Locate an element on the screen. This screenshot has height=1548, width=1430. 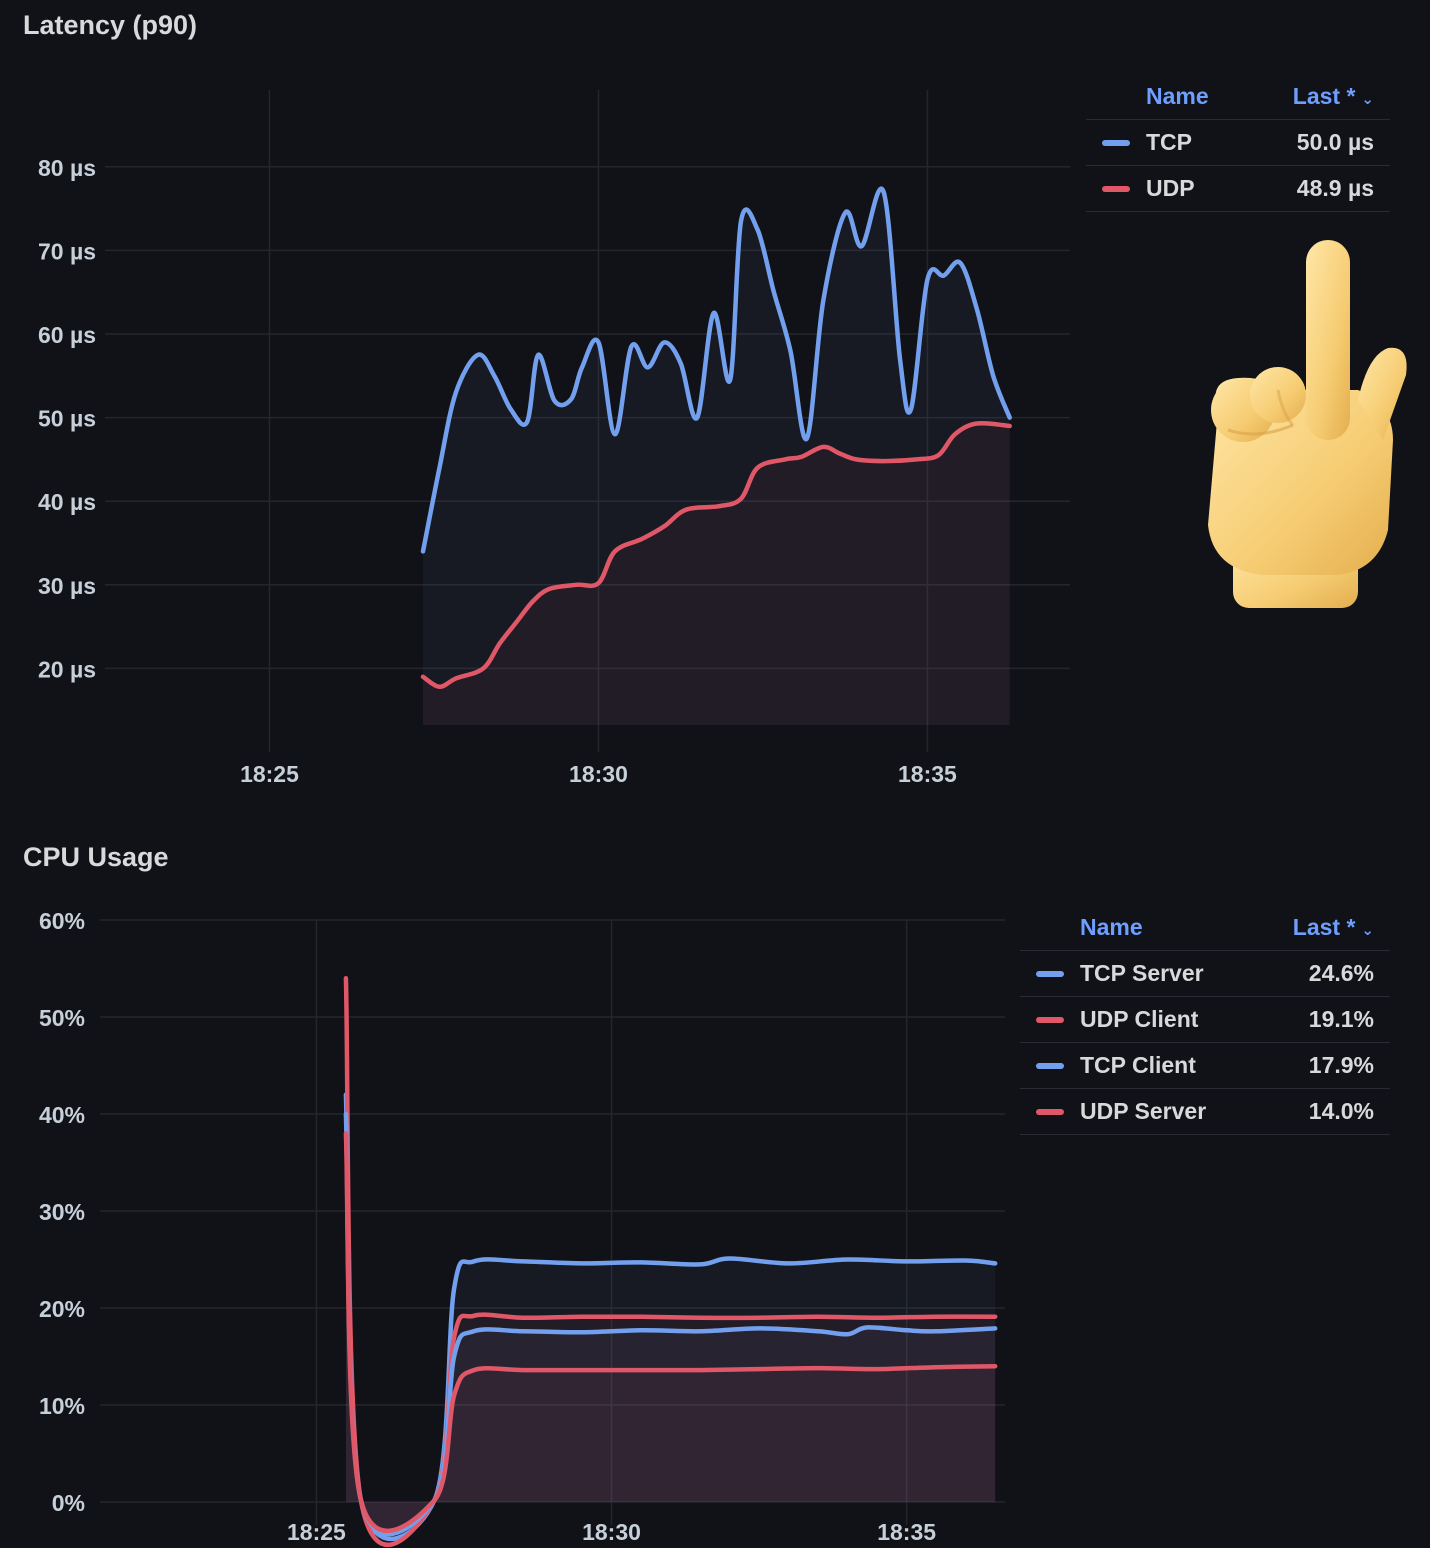
legend-item-last-value: 48.9 µs is located at coordinates (1335, 188).